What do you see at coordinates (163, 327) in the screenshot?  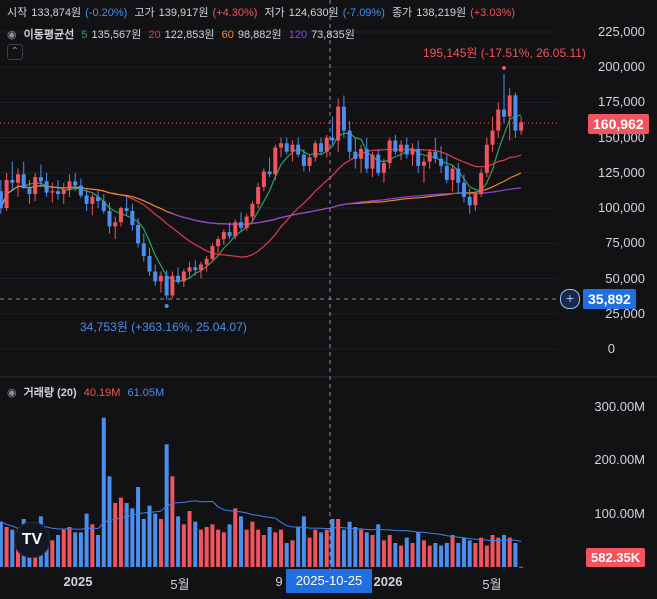 I see `low-annotation: 34,753원 (+363.16%, 25.04.07)` at bounding box center [163, 327].